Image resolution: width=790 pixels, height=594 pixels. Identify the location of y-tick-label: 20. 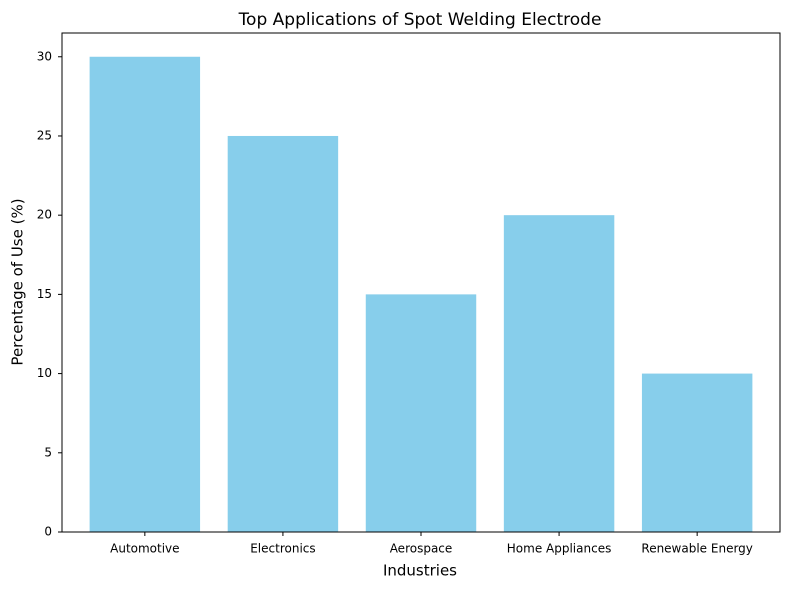
(44, 215).